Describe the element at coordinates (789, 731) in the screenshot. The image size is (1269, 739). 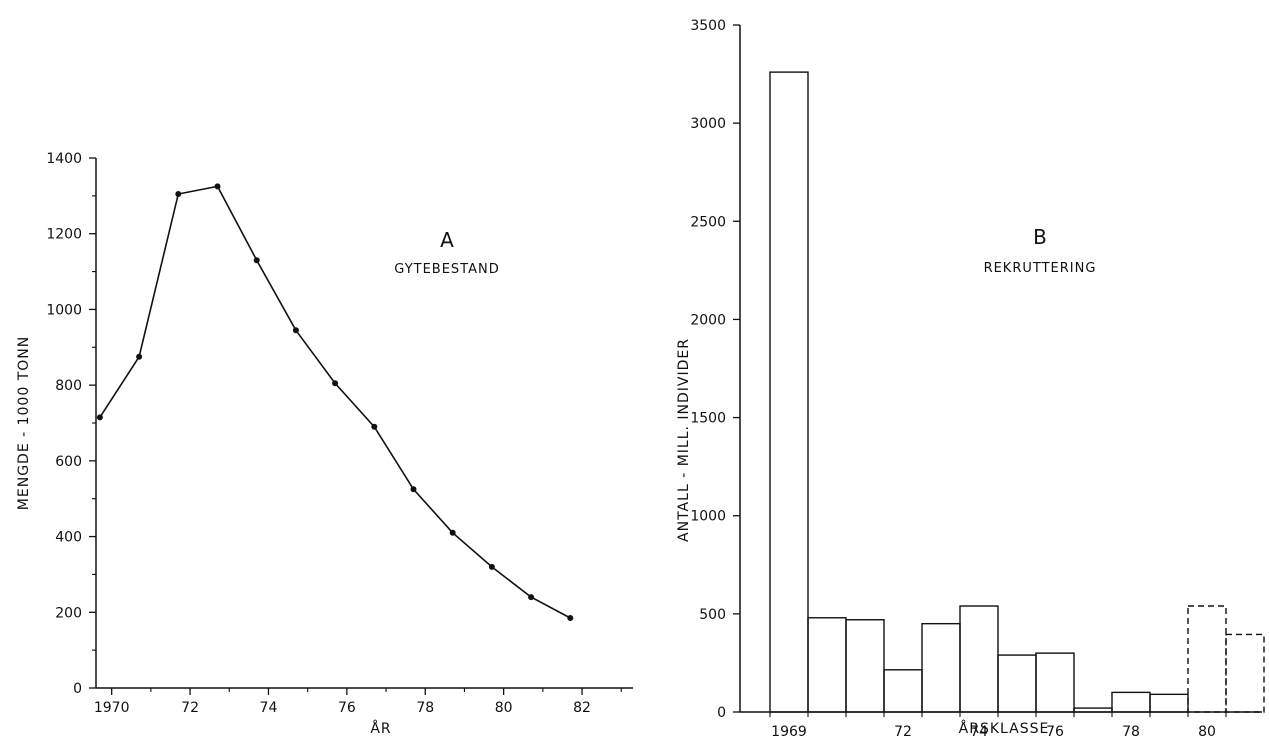
I see `panel-b-x-tick-label: 1969` at that location.